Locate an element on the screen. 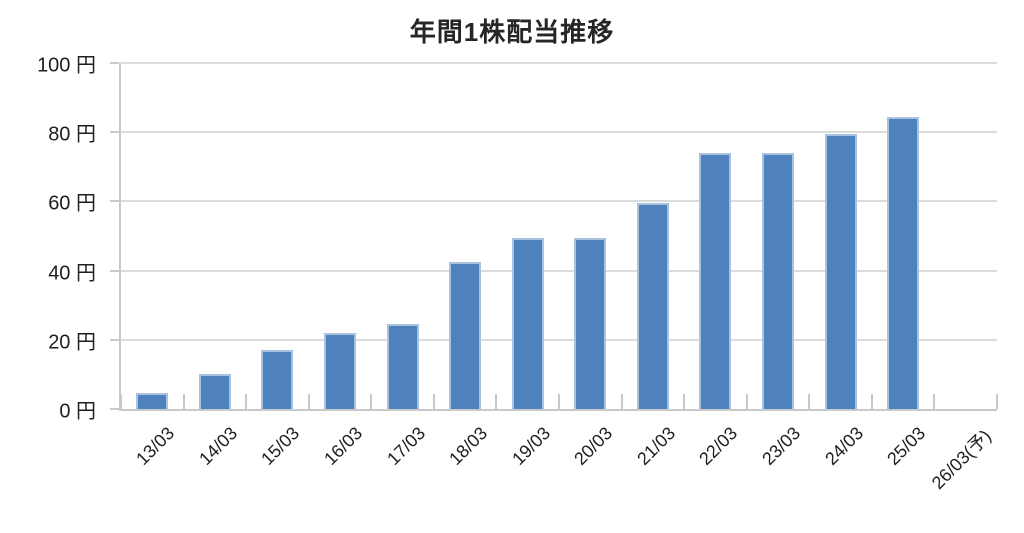 Image resolution: width=1024 pixels, height=533 pixels. y-axis-label: 80 円 is located at coordinates (72, 134).